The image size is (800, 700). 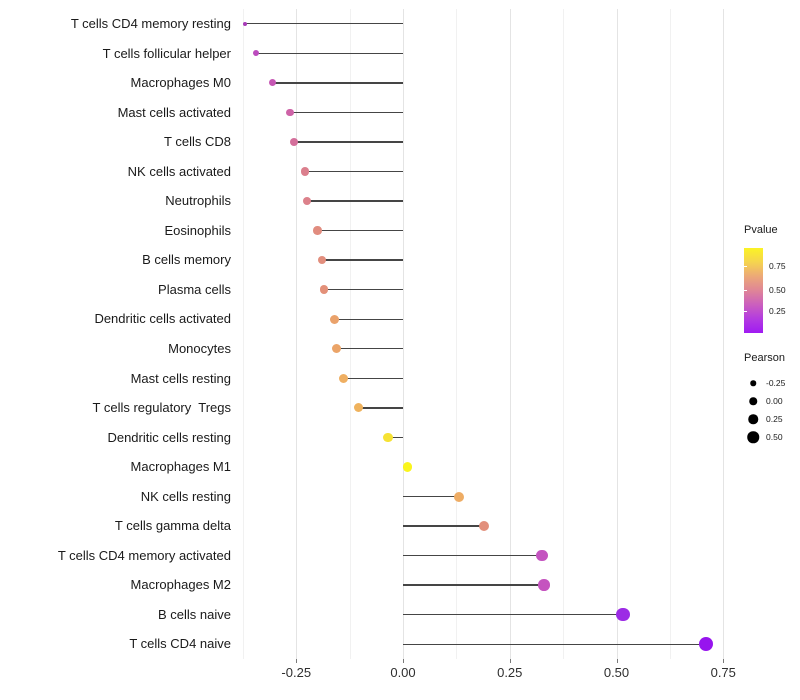 What do you see at coordinates (777, 289) in the screenshot?
I see `pvalue-colorbar-tick-label: 0.50` at bounding box center [777, 289].